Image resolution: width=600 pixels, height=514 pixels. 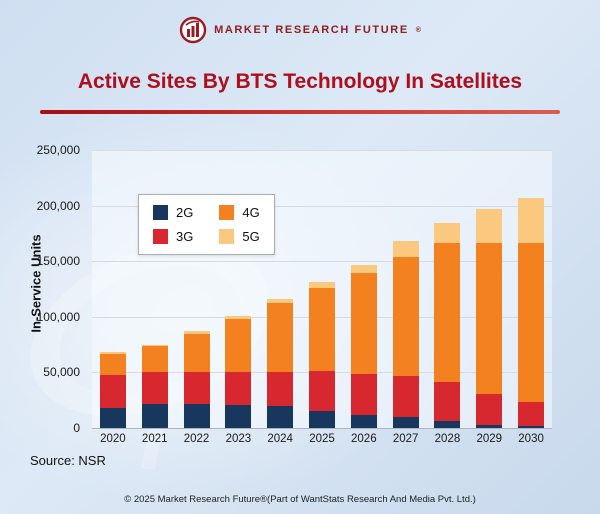 I want to click on bar-segment-5g-2024, so click(x=280, y=301).